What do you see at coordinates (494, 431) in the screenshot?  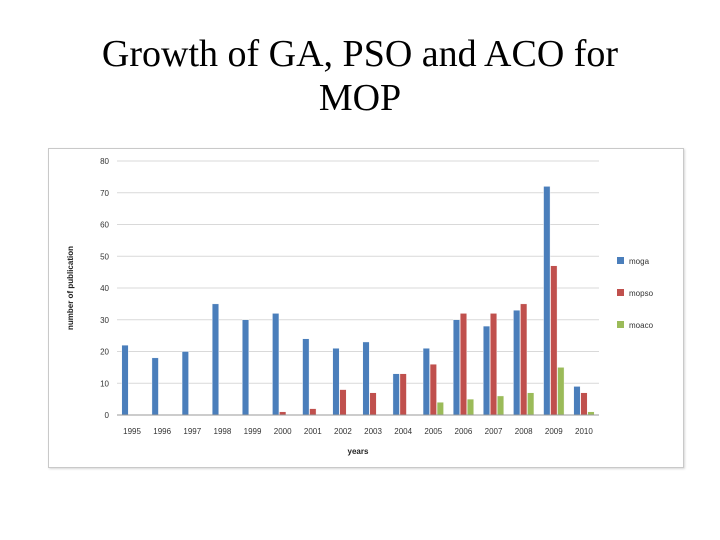 I see `x-tick-label: 2007` at bounding box center [494, 431].